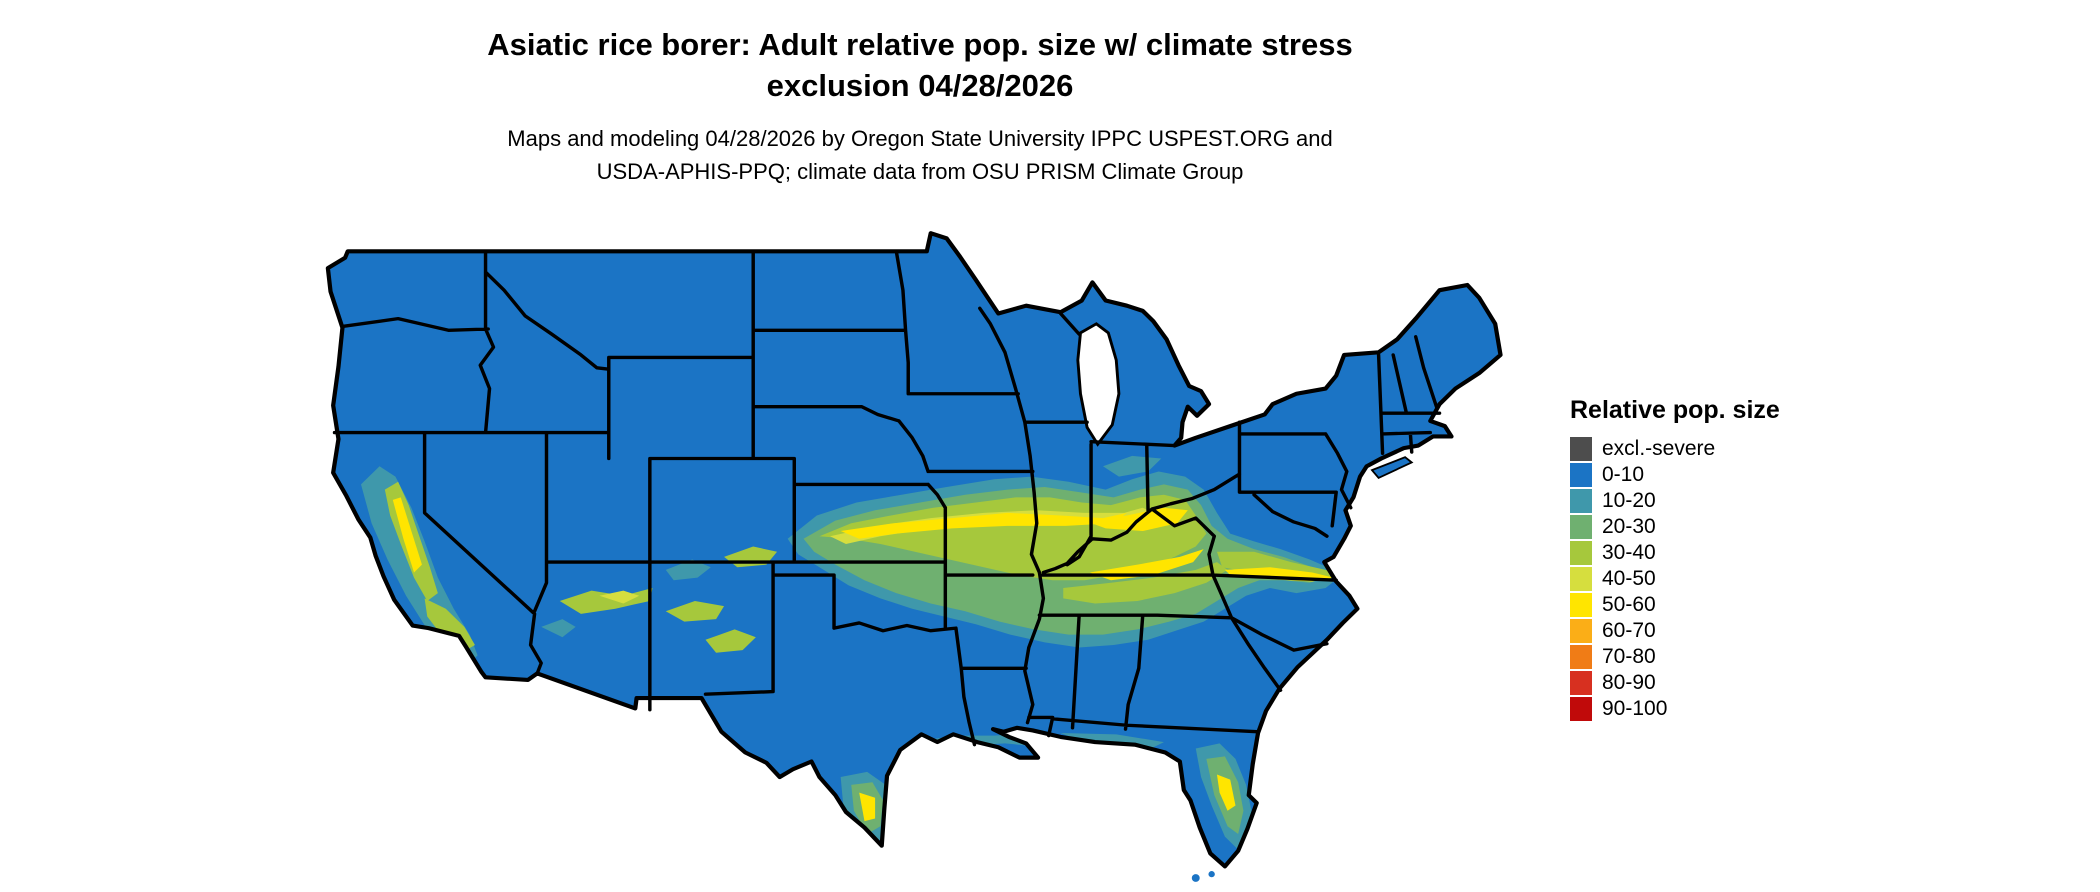  I want to click on legend-label: 50-60, so click(1629, 604).